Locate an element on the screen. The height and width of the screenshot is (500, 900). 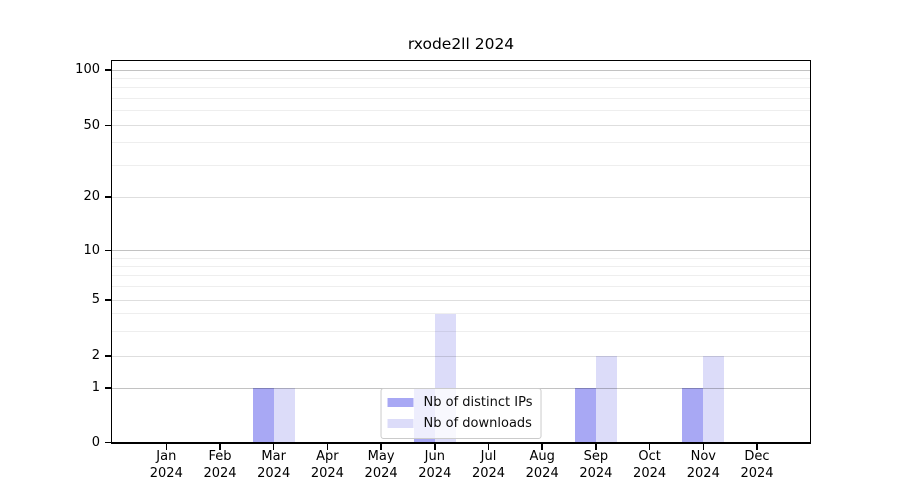
y-tick-label: 2 is located at coordinates (95, 355).